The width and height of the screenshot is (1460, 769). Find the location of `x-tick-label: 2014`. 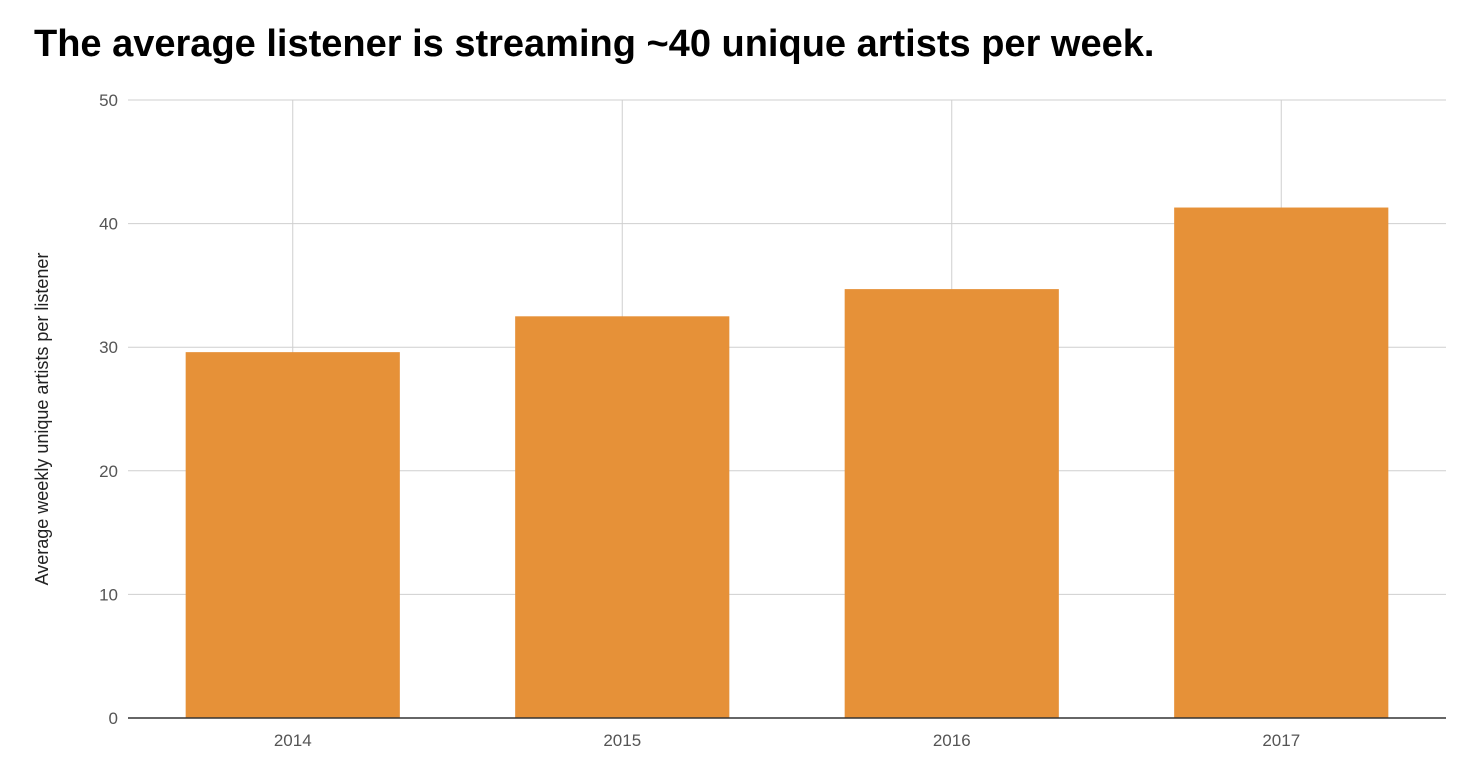

x-tick-label: 2014 is located at coordinates (293, 740).